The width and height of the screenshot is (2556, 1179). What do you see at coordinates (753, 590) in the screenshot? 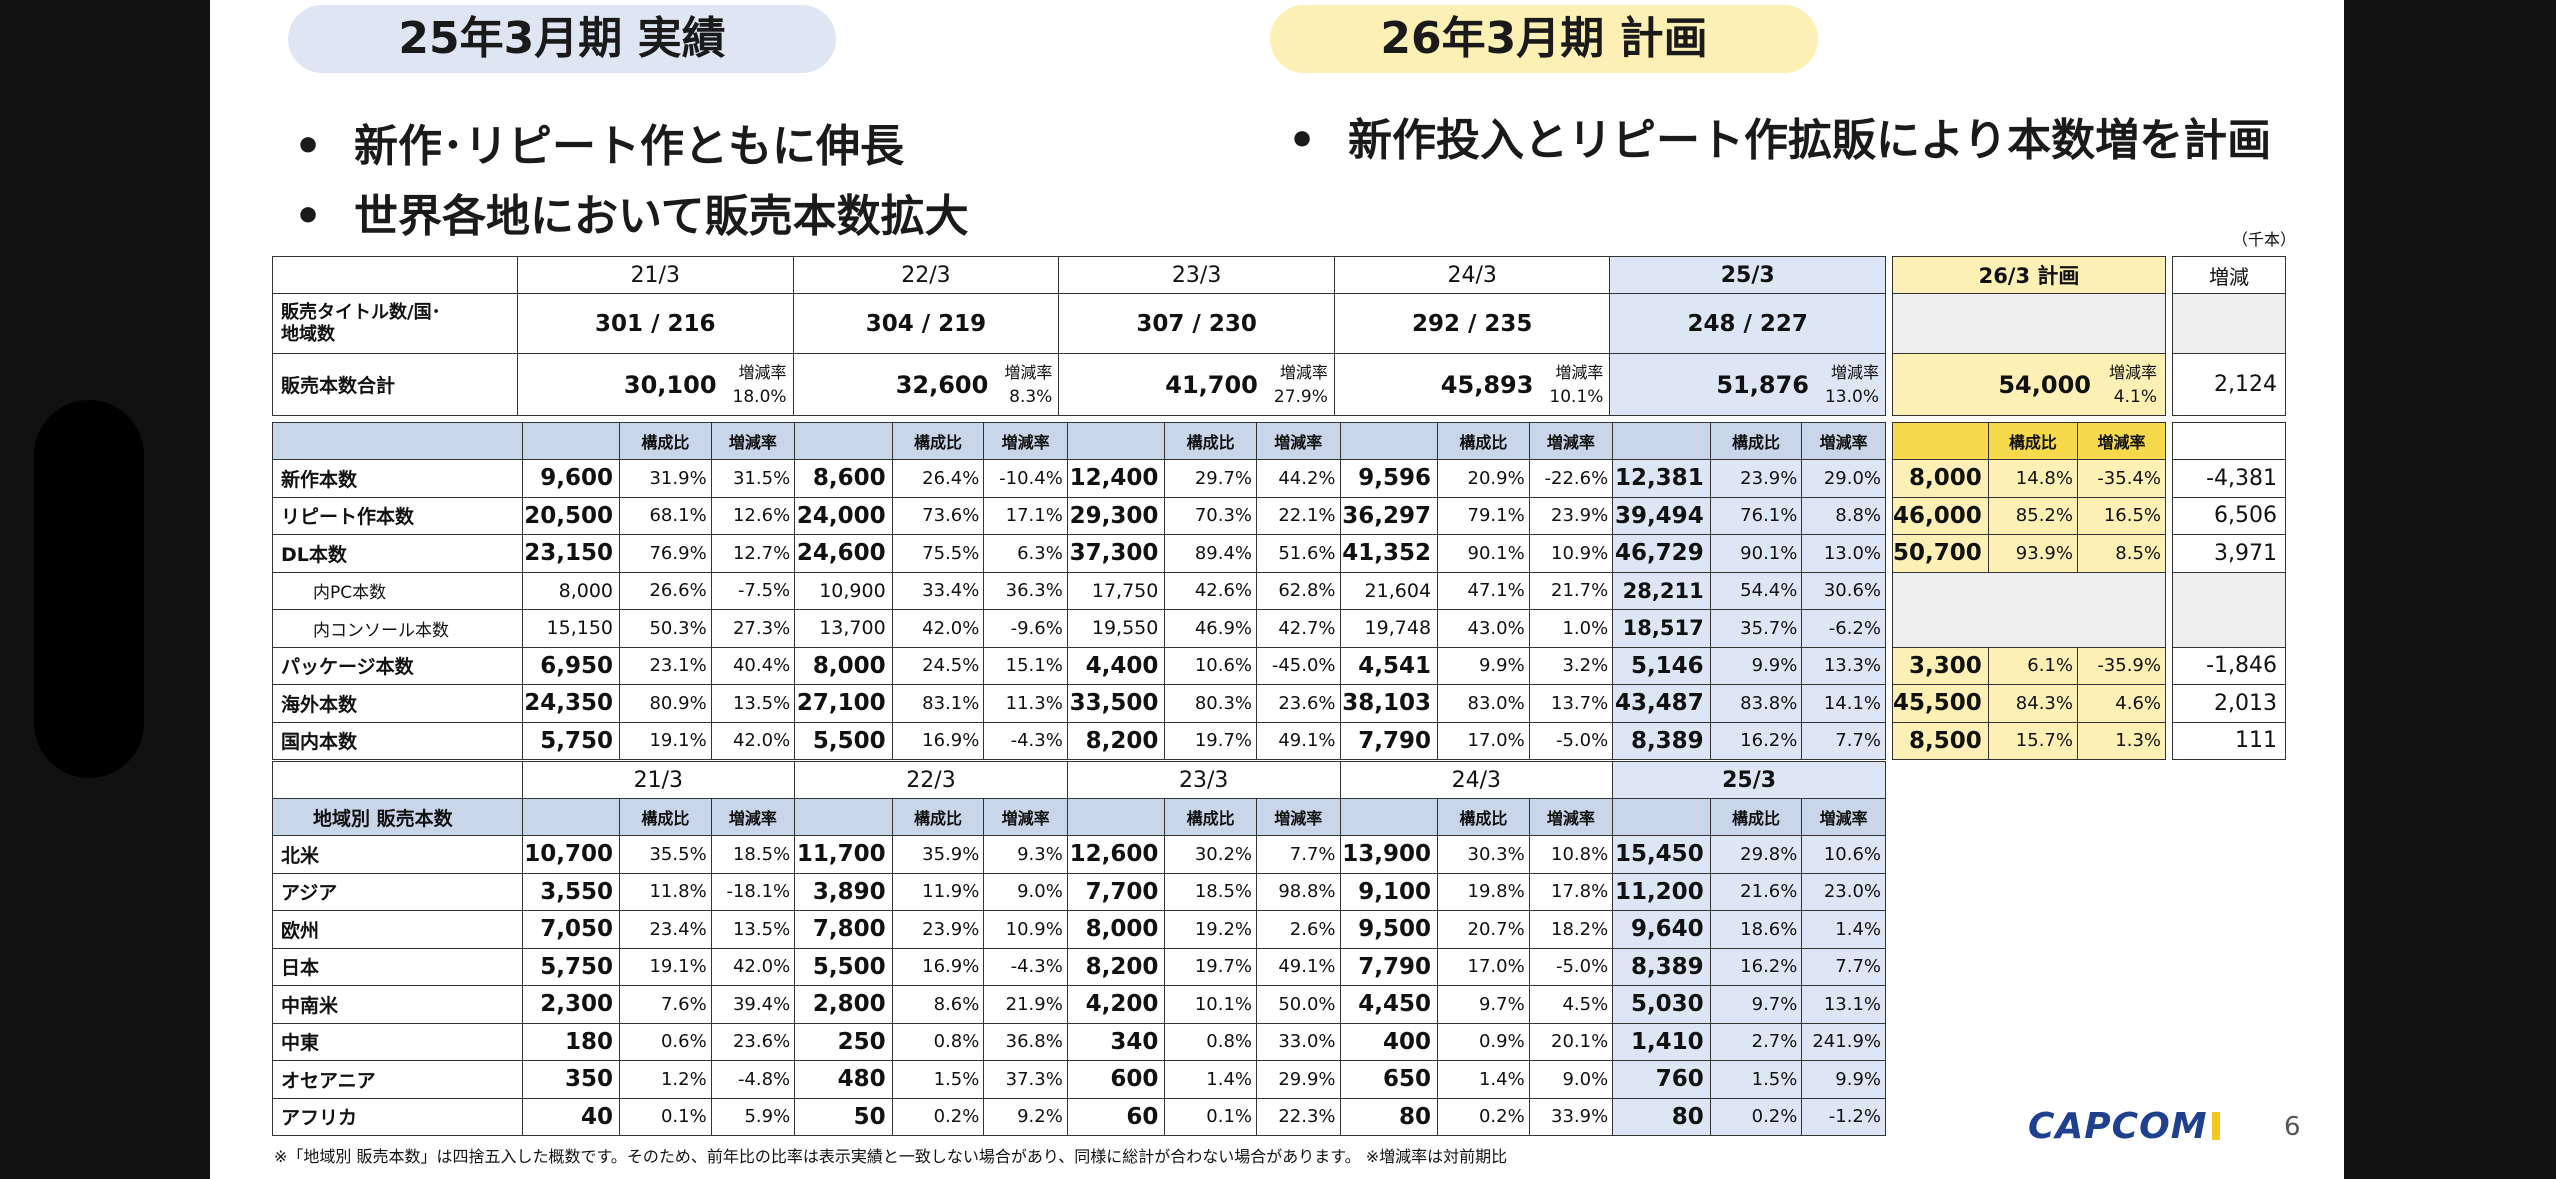
I see `growth-cell: -7.5%` at bounding box center [753, 590].